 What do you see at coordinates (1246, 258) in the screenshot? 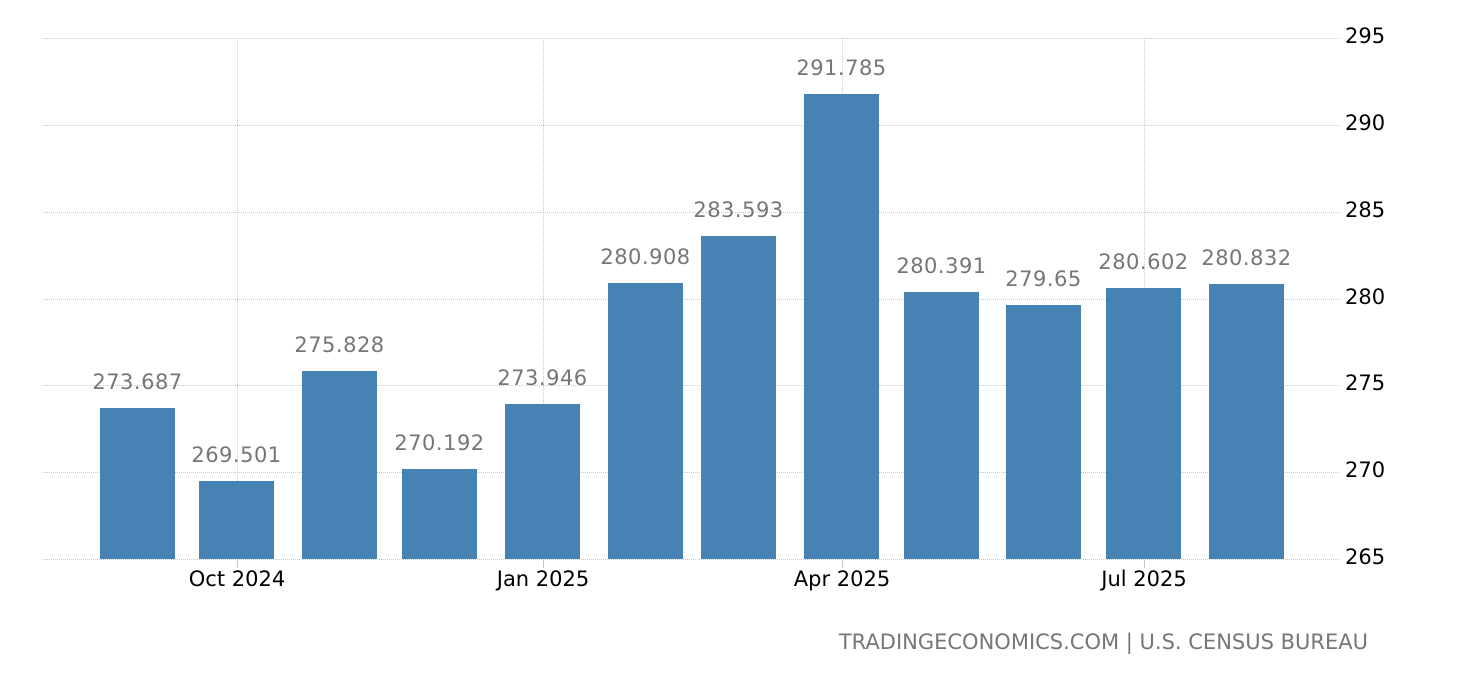
I see `bar-value-label: 280.832` at bounding box center [1246, 258].